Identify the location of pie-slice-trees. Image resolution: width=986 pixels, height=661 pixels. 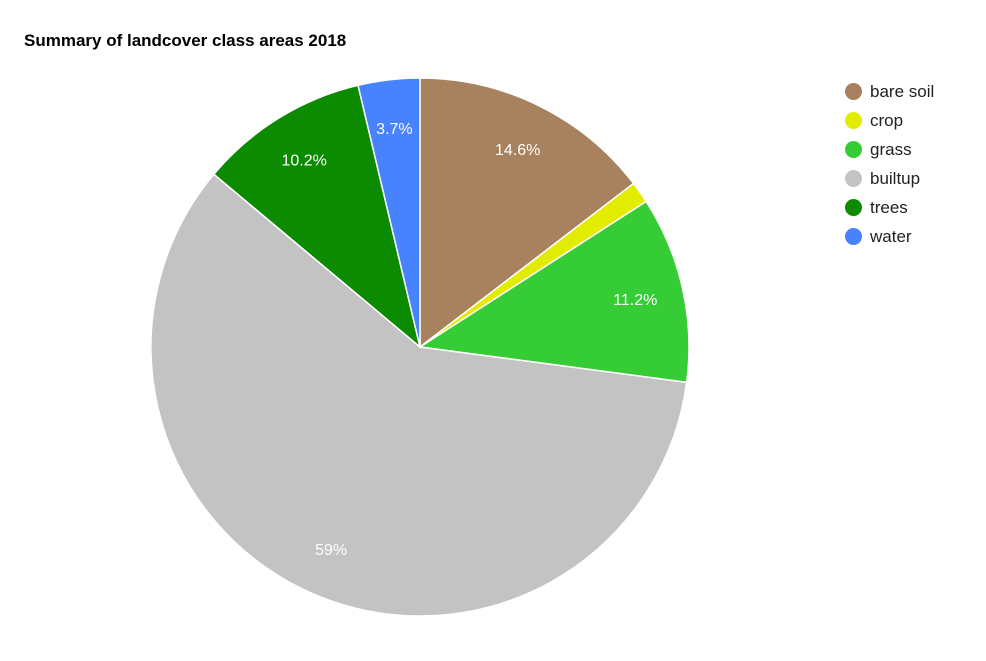
(317, 217).